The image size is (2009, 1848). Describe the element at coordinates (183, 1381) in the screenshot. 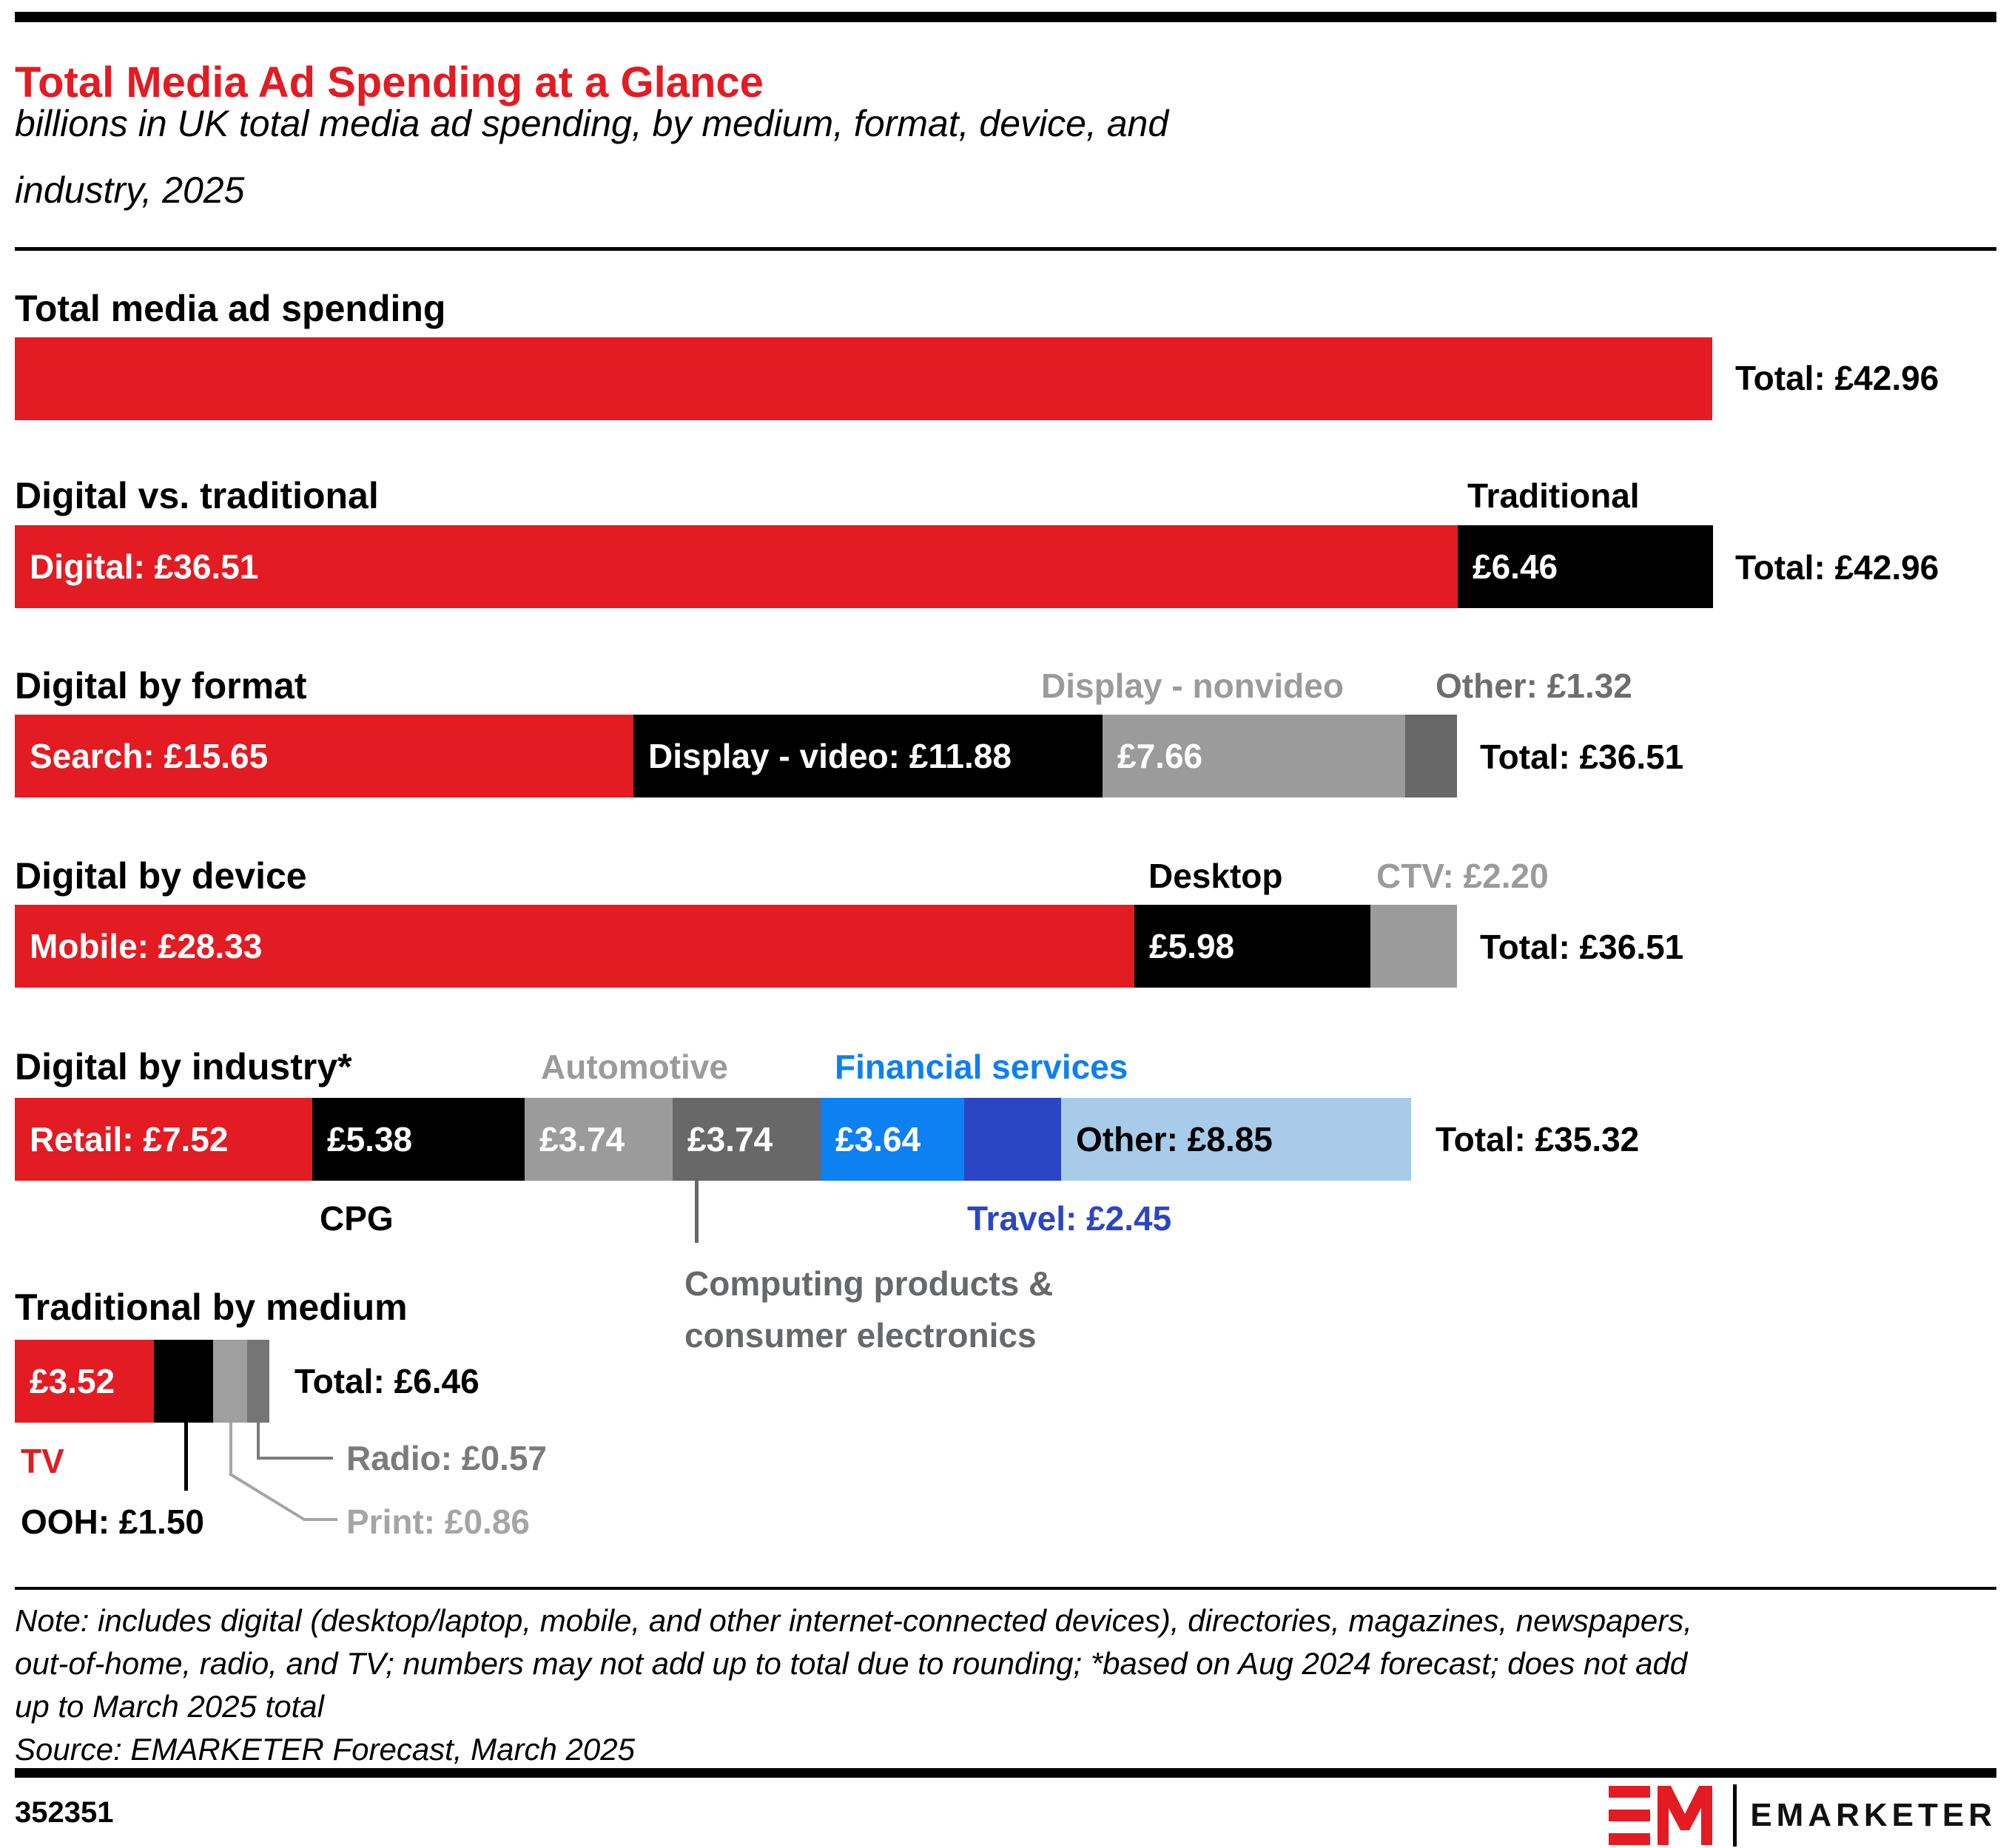

I see `bar-segment-ooh` at that location.